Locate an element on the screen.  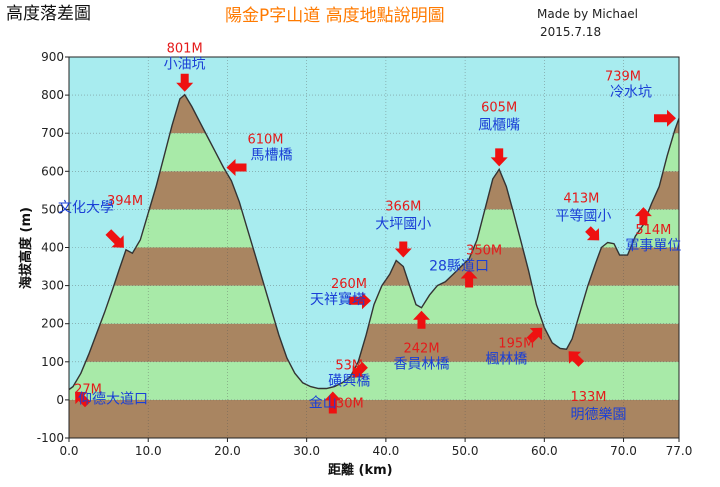
y-tick-label: 300 is located at coordinates (52, 286).